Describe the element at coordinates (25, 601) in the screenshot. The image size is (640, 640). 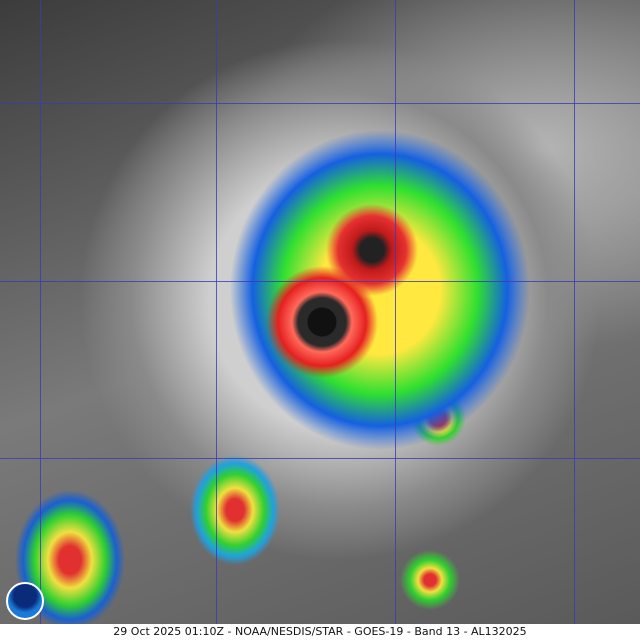
I see `noaa-logo-icon` at that location.